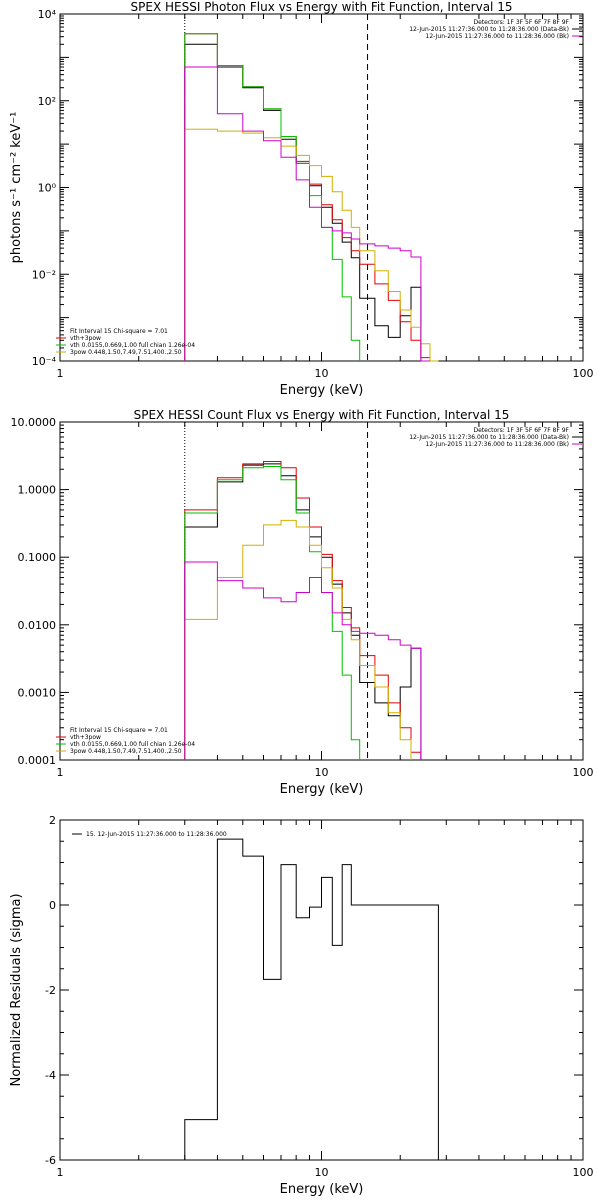  What do you see at coordinates (44, 361) in the screenshot?
I see `y-tick-label: 10⁻⁴` at bounding box center [44, 361].